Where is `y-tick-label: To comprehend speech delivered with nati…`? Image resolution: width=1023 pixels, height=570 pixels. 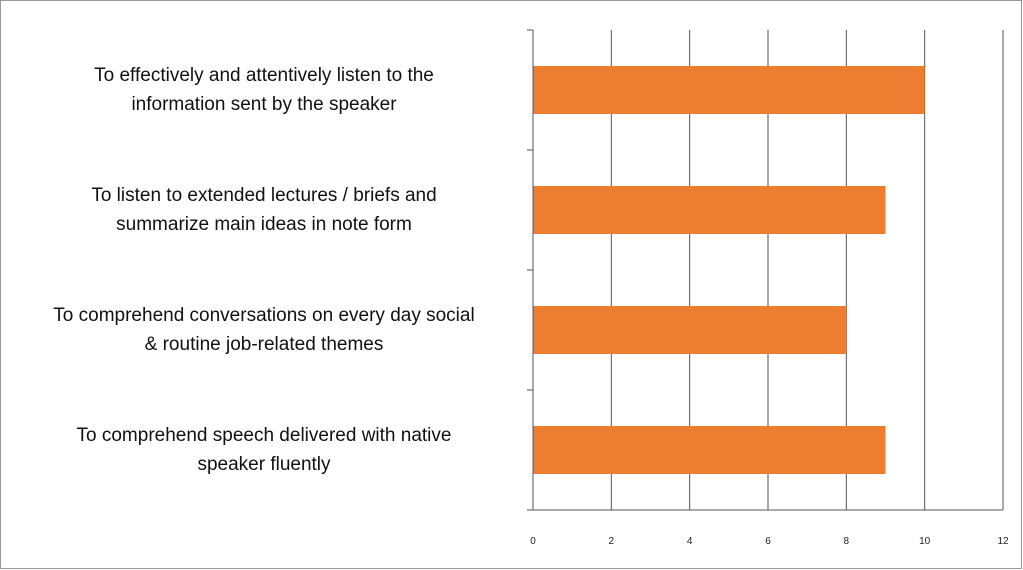 y-tick-label: To comprehend speech delivered with nati… is located at coordinates (264, 450).